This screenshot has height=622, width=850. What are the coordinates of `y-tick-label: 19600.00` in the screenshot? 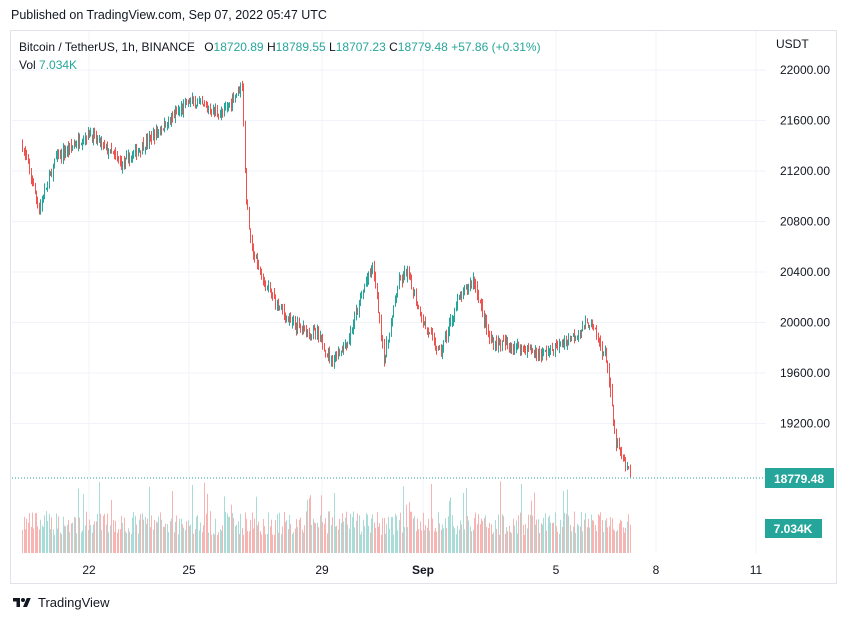 It's located at (805, 373).